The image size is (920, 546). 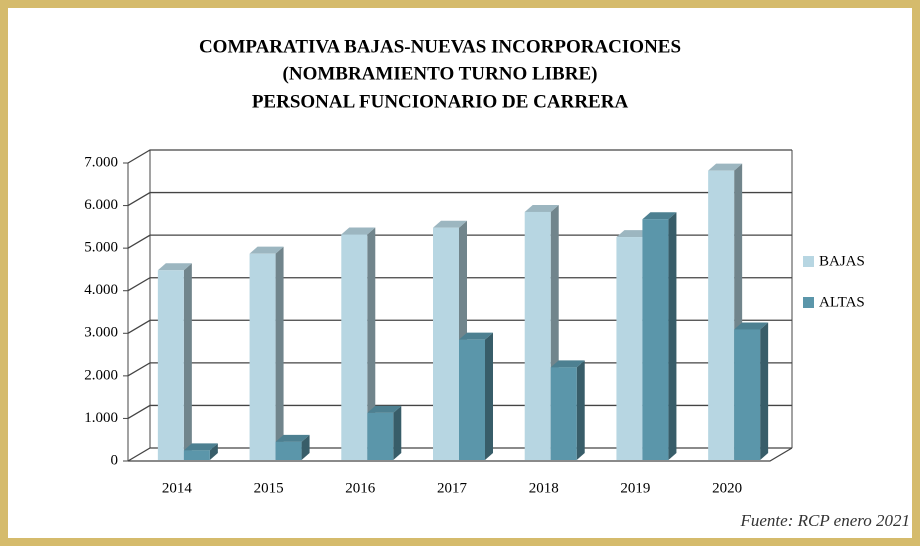 What do you see at coordinates (727, 488) in the screenshot?
I see `x-tick-label: 2020` at bounding box center [727, 488].